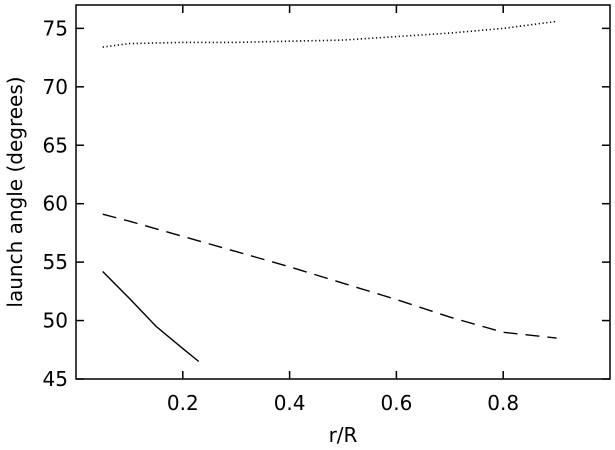 The width and height of the screenshot is (615, 450). Describe the element at coordinates (343, 435) in the screenshot. I see `x-axis-label: r/R` at that location.